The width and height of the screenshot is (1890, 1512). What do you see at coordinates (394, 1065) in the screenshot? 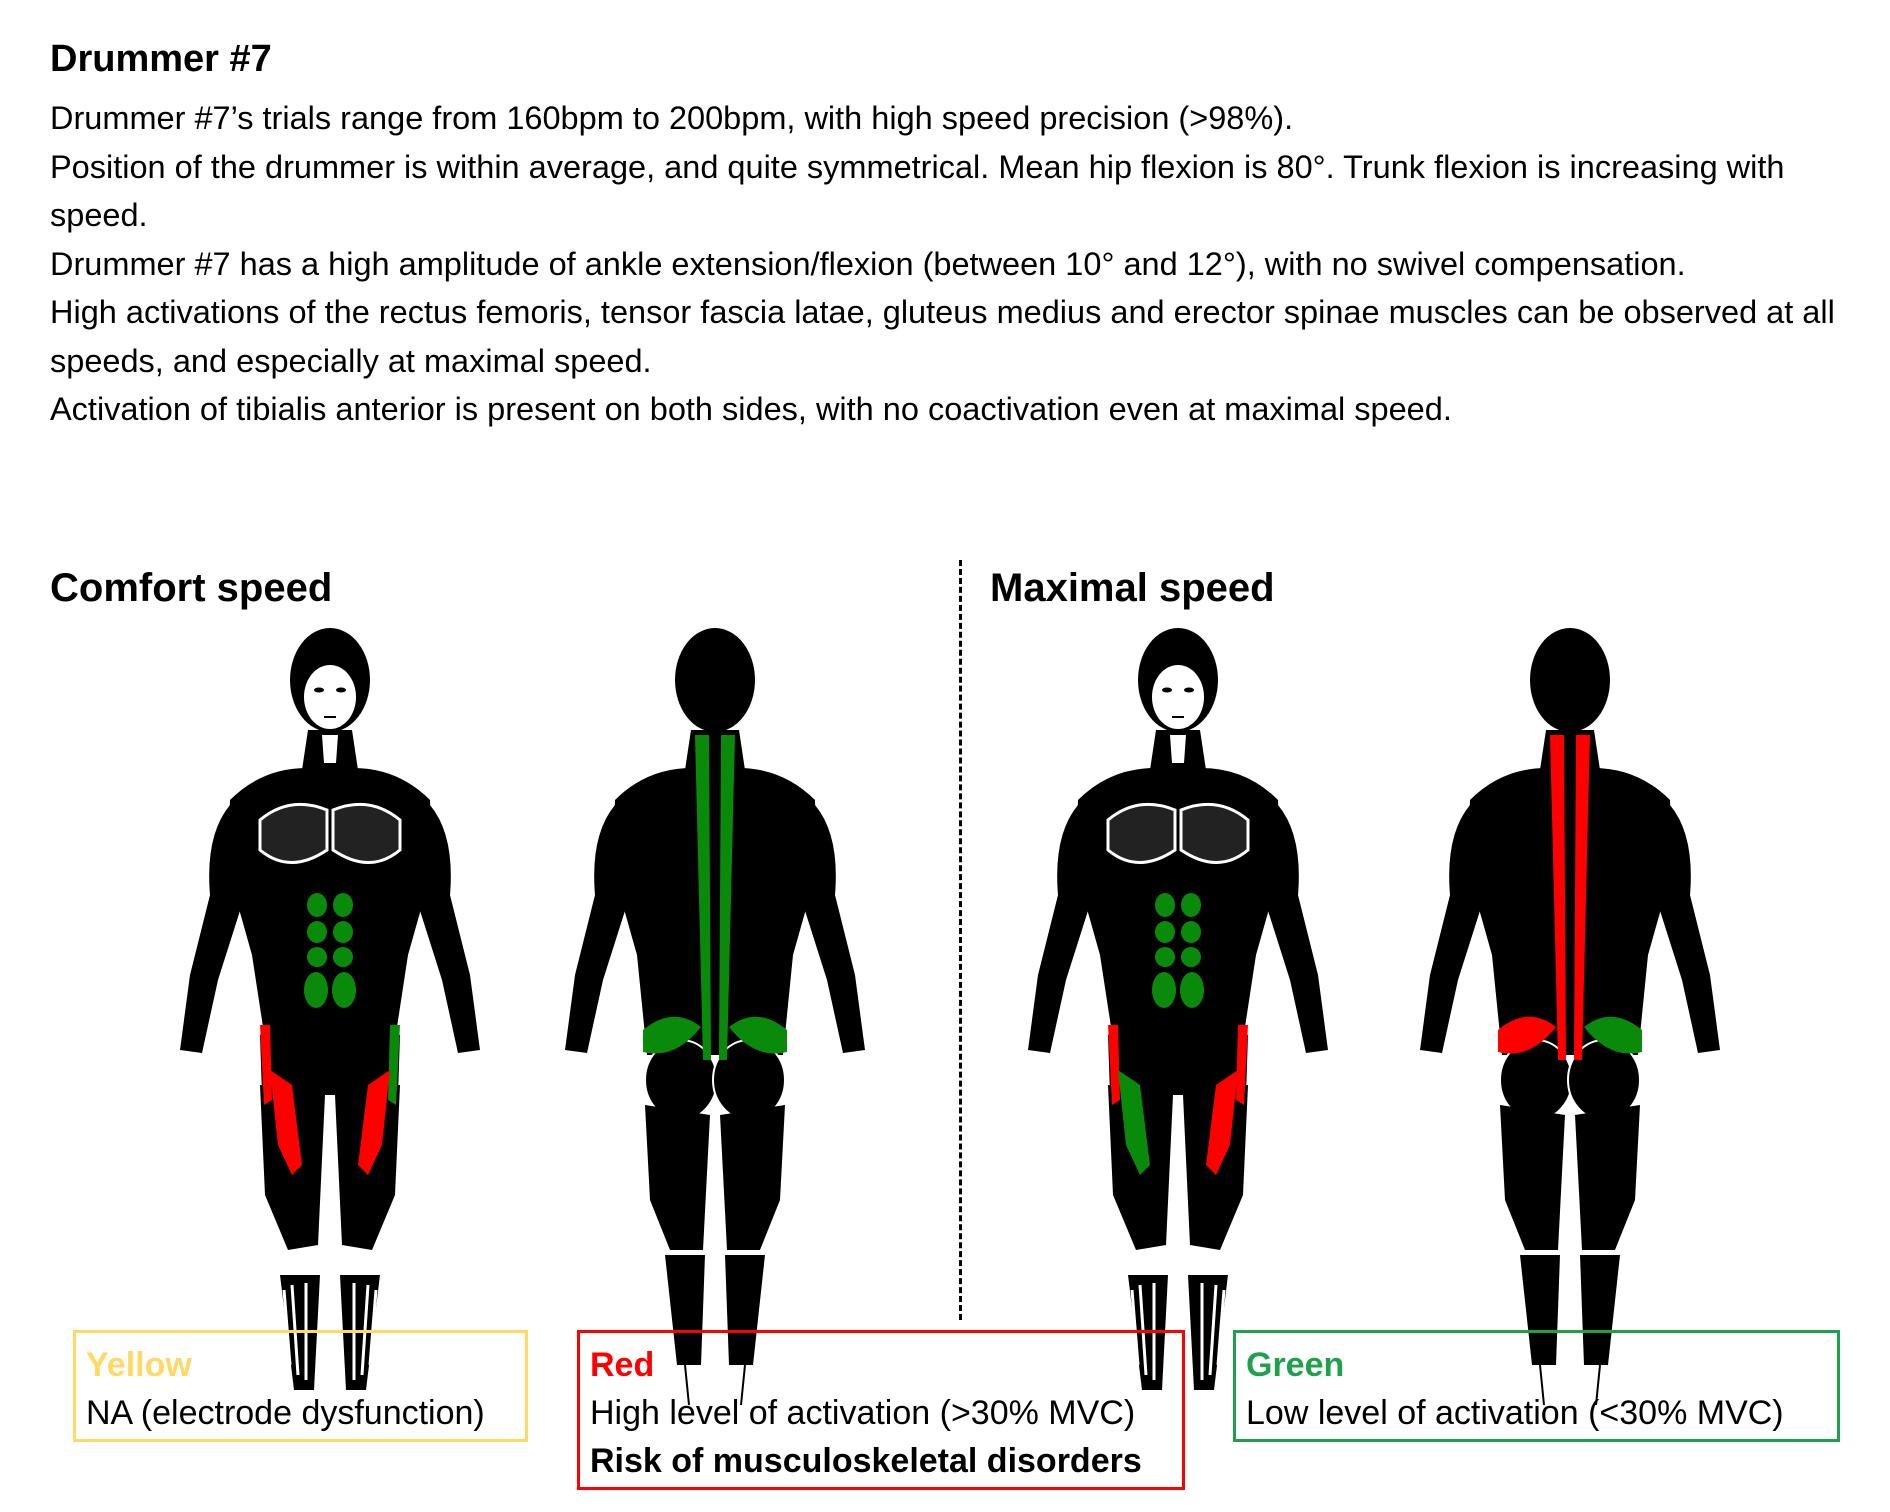
I see `comfort-tfl-right` at bounding box center [394, 1065].